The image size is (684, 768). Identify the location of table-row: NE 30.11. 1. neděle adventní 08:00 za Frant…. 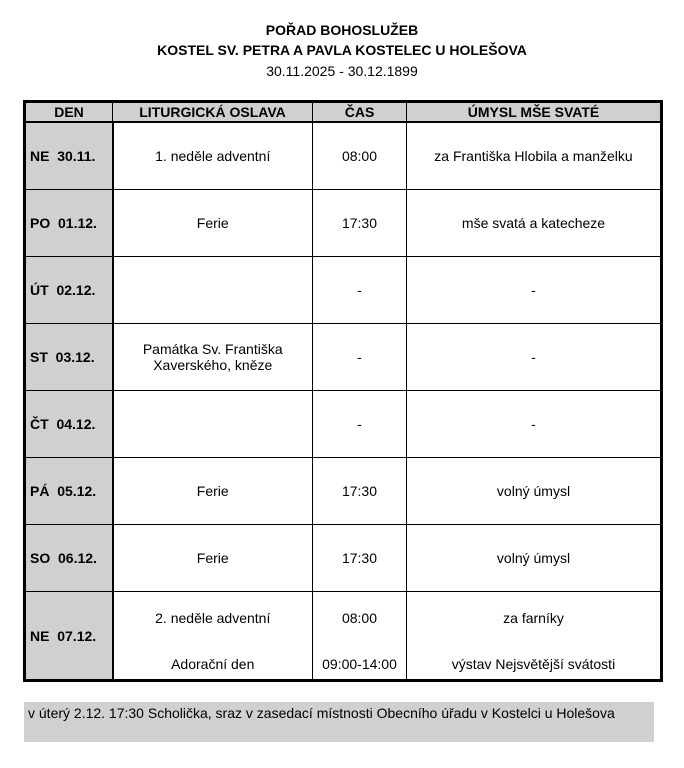
(343, 155).